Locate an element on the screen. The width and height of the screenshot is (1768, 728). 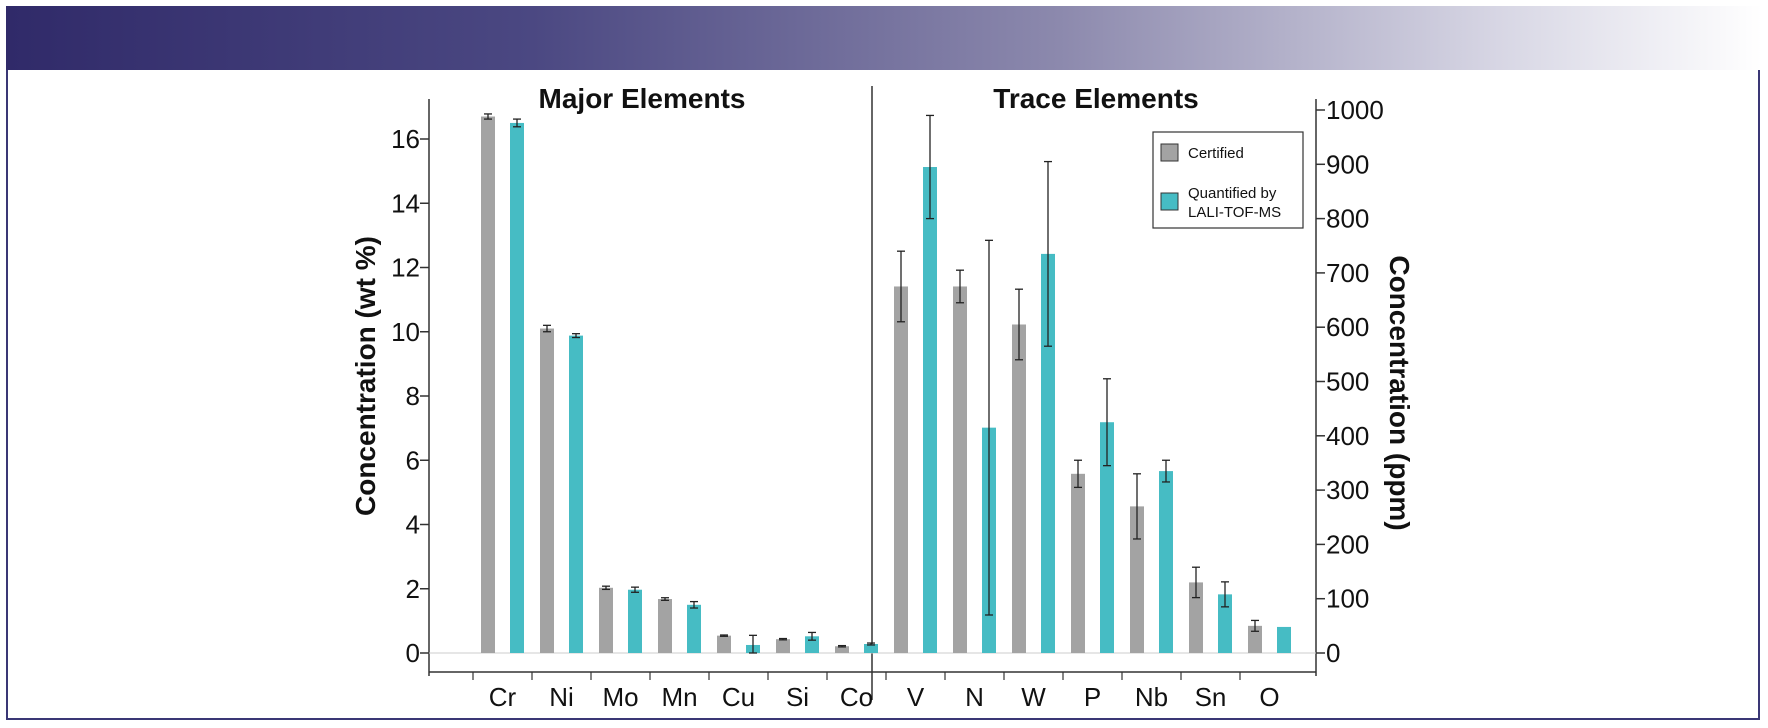
y-tick-label: 1000 is located at coordinates (1355, 110).